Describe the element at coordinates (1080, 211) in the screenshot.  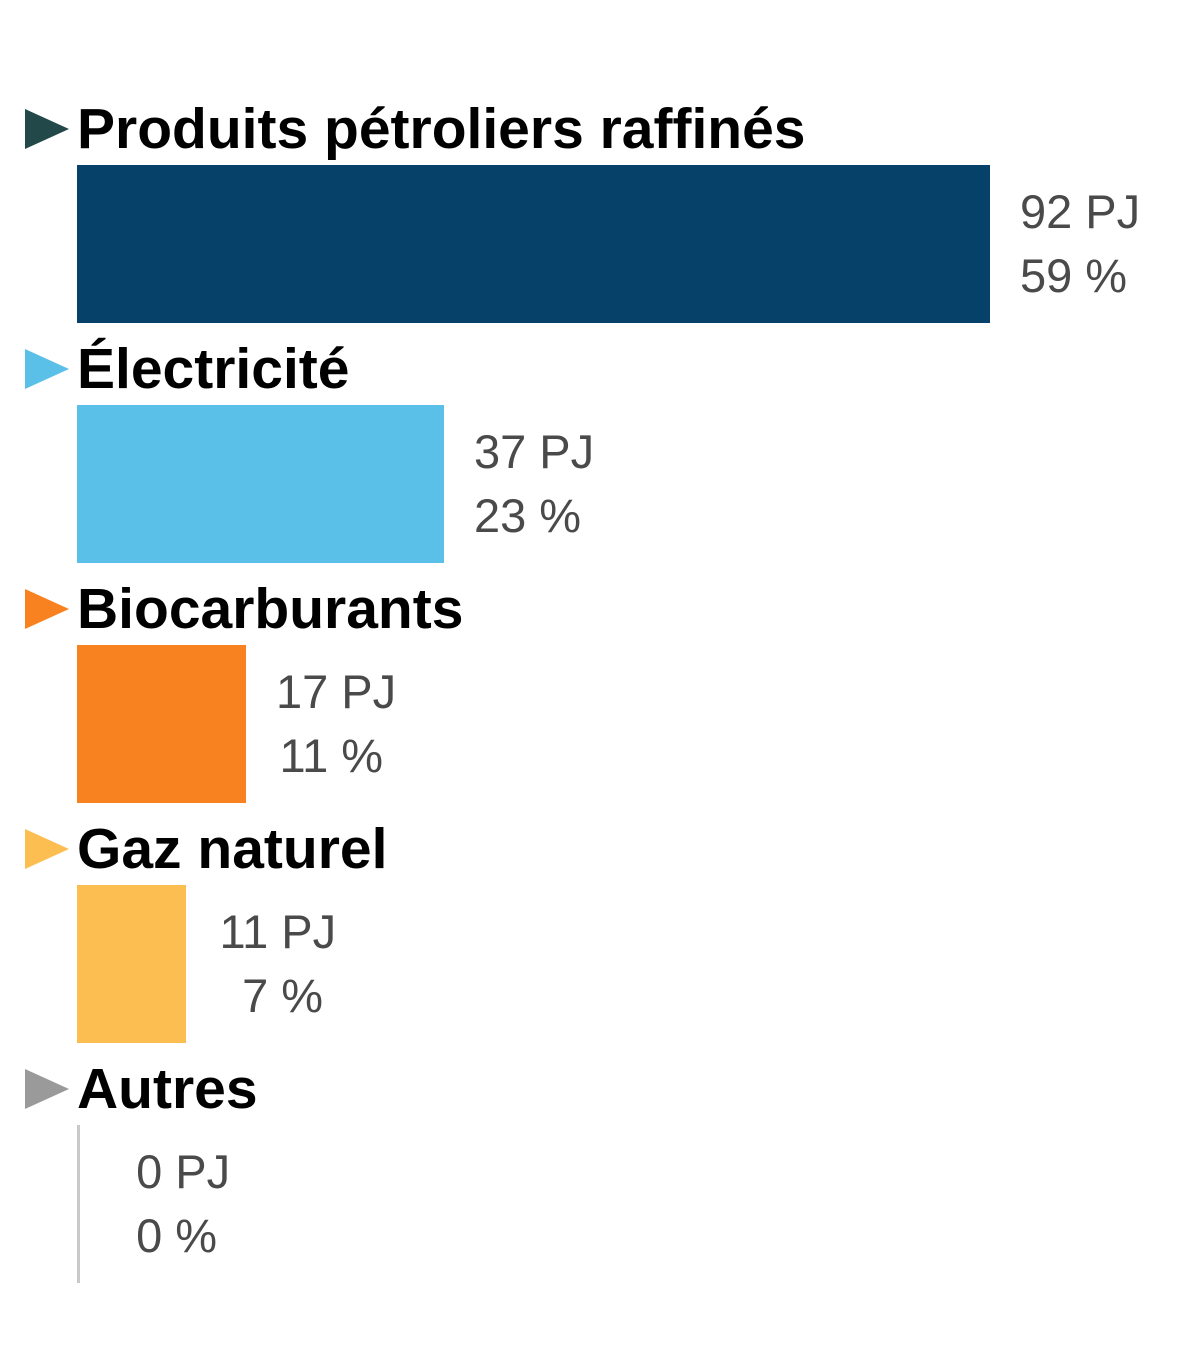
I see `energy-value: 92 PJ` at that location.